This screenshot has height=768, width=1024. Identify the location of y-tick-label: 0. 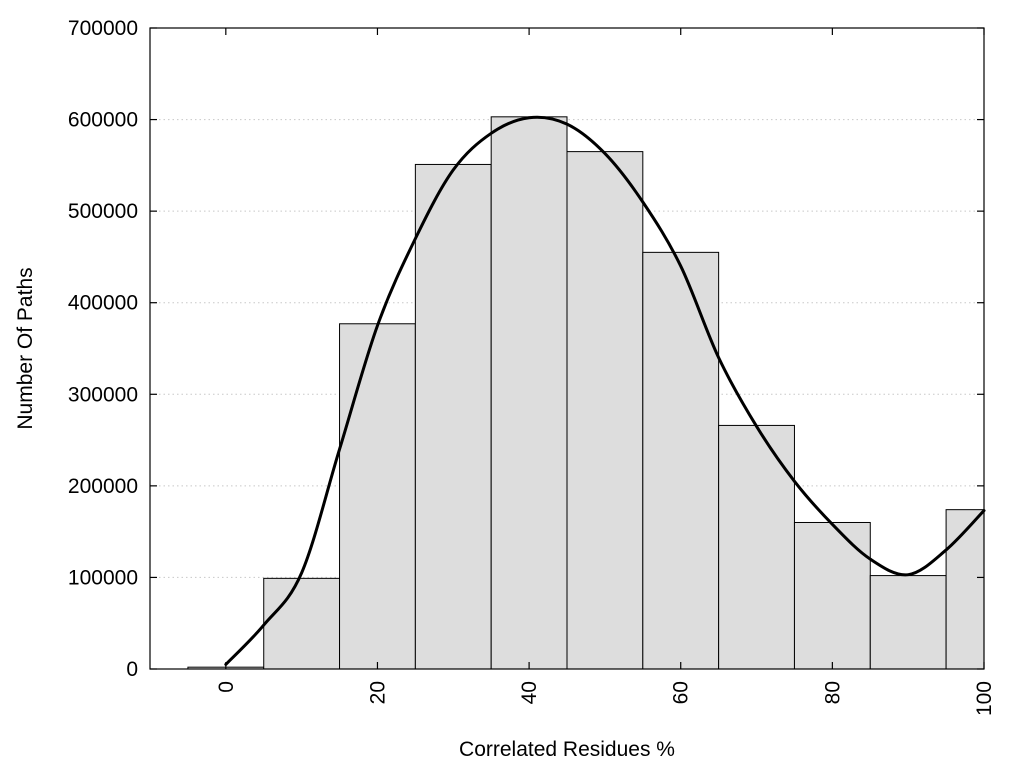
(132, 669).